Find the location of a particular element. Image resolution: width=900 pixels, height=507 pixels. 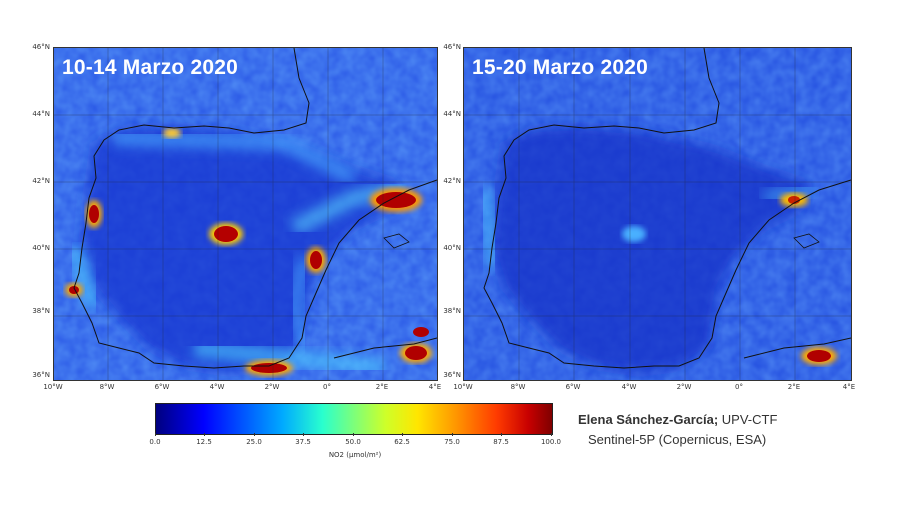

credit-affiliation: UPV-CTF is located at coordinates (749, 419).